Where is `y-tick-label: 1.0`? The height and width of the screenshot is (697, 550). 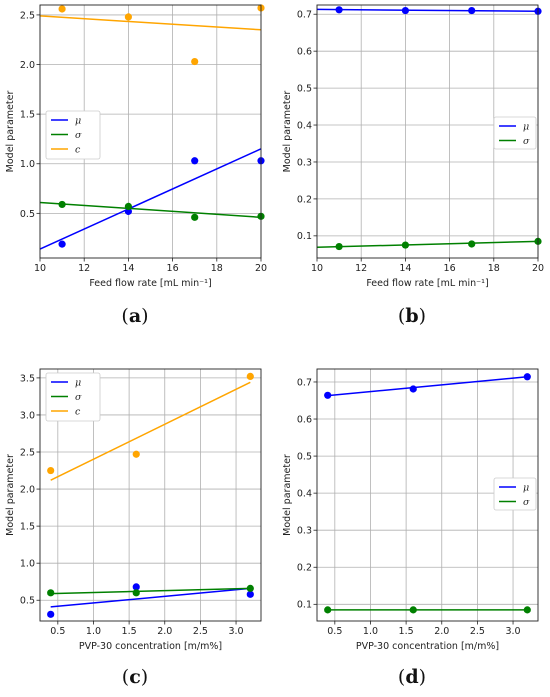 y-tick-label: 1.0 is located at coordinates (27, 564).